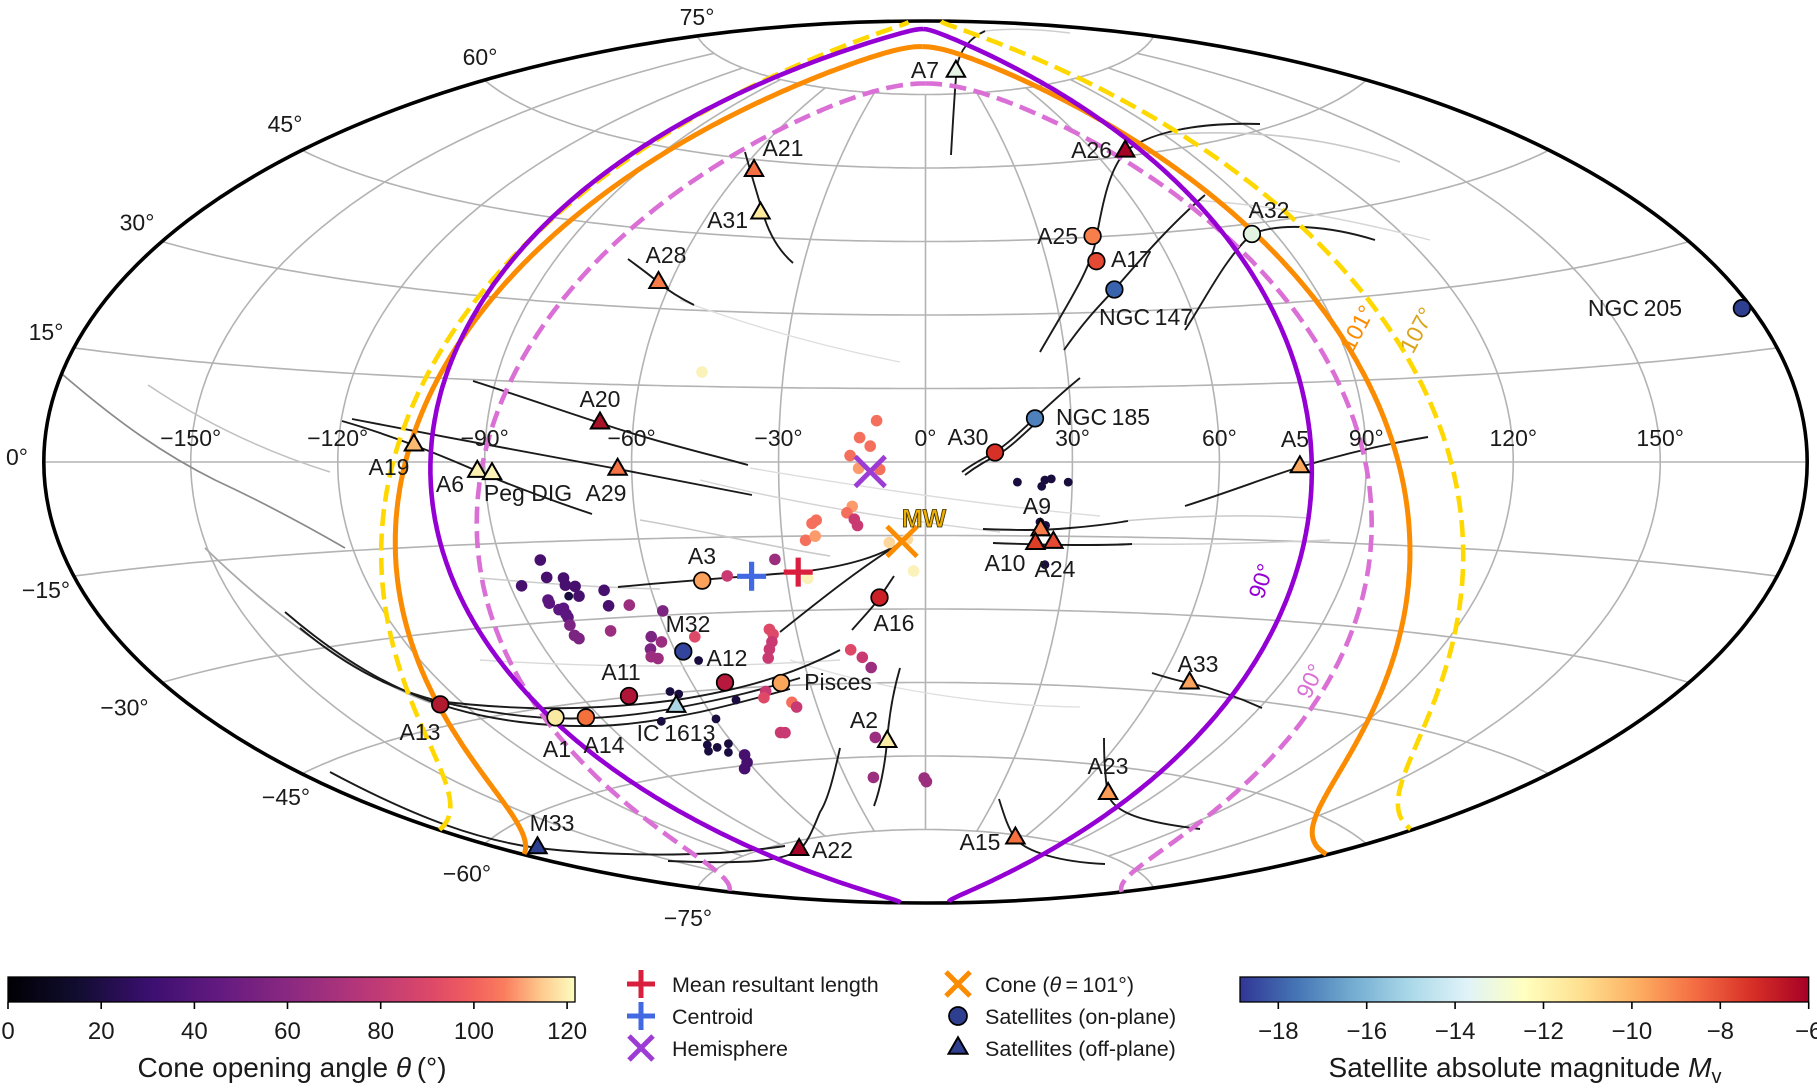  What do you see at coordinates (1543, 1031) in the screenshot?
I see `svg-text: −12` at bounding box center [1543, 1031].